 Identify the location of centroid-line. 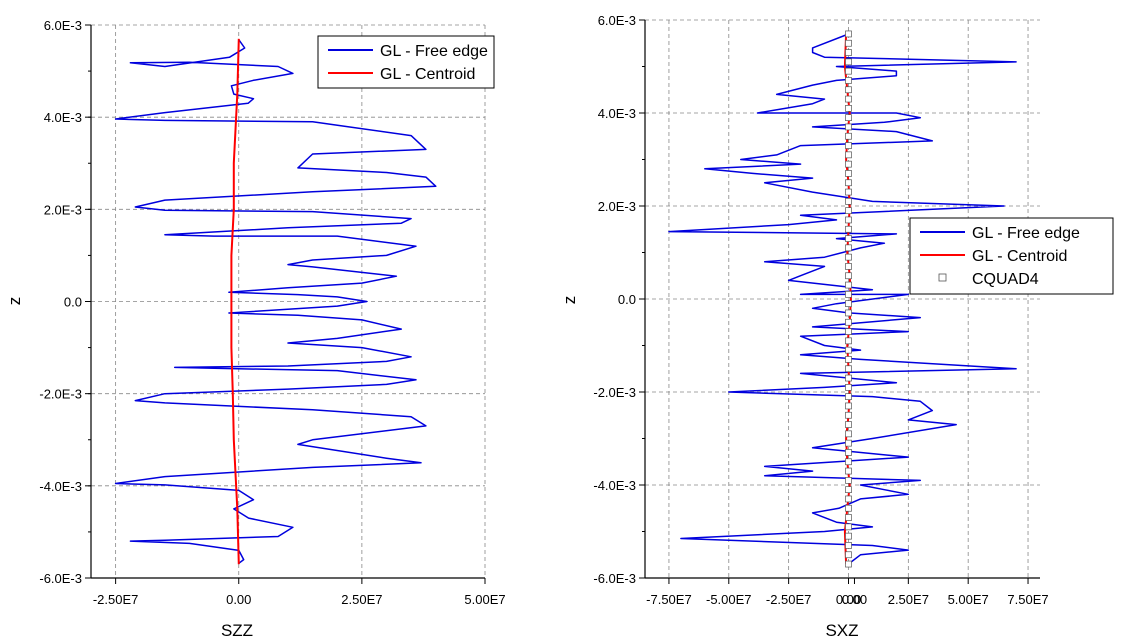
(235, 301).